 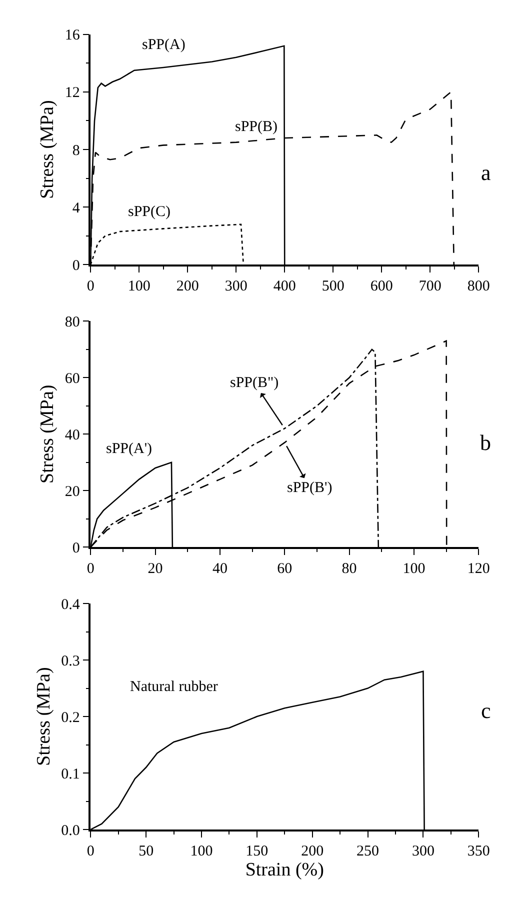 What do you see at coordinates (257, 851) in the screenshot?
I see `x-tick-label: 150` at bounding box center [257, 851].